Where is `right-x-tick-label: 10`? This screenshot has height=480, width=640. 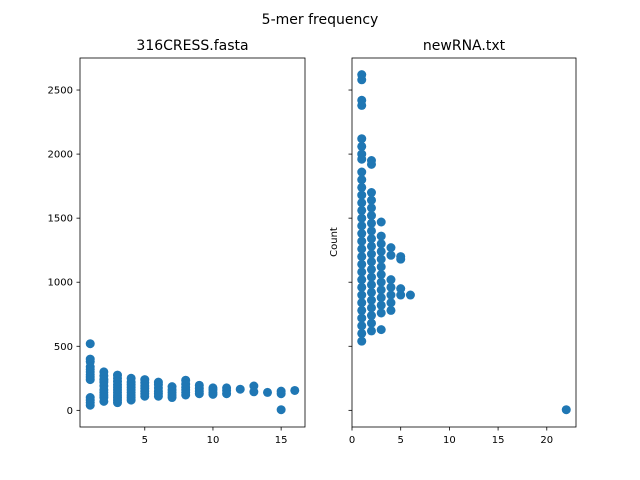 right-x-tick-label: 10 is located at coordinates (449, 440).